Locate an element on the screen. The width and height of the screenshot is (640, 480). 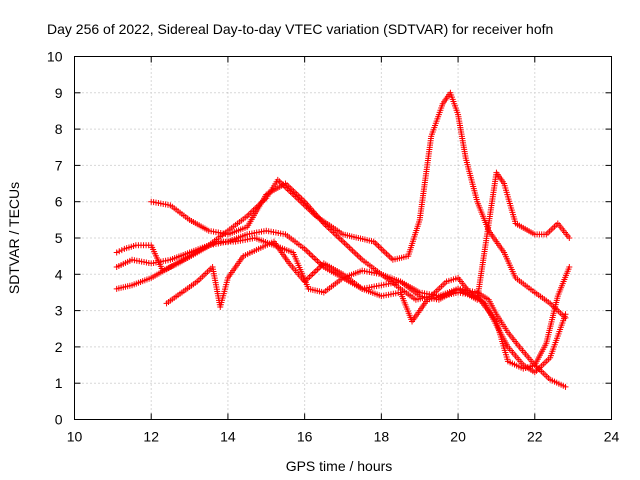
y-tick-label: 4 is located at coordinates (59, 274).